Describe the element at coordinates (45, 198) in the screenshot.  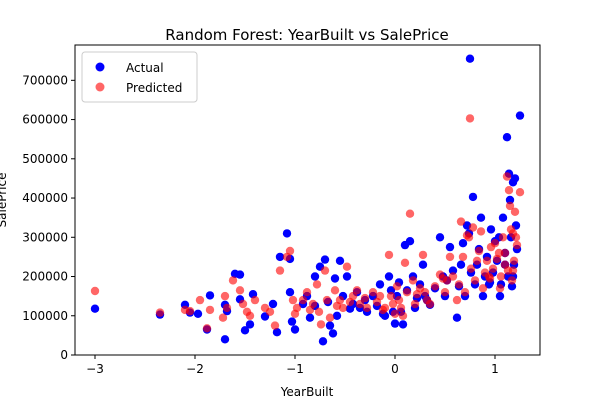
I see `y-tick-label: 400000` at that location.